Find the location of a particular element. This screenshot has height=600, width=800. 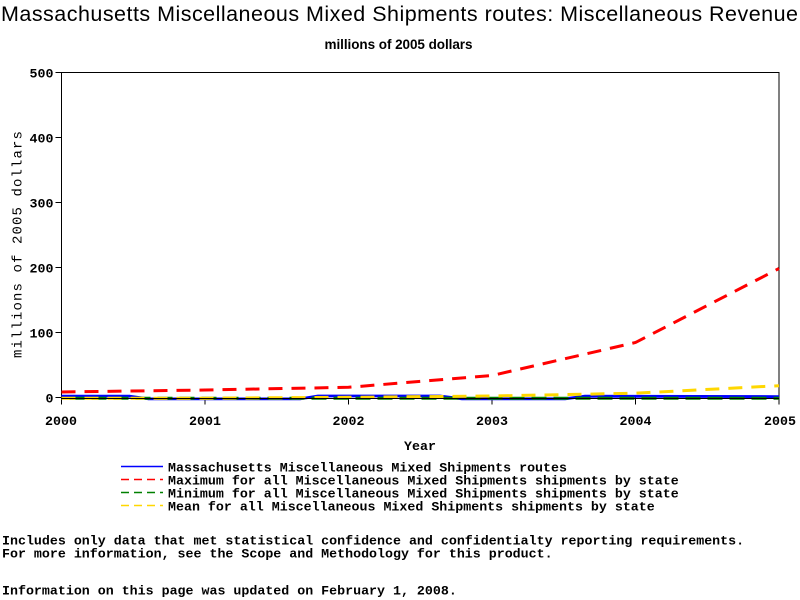

svg-text: Year is located at coordinates (420, 446).